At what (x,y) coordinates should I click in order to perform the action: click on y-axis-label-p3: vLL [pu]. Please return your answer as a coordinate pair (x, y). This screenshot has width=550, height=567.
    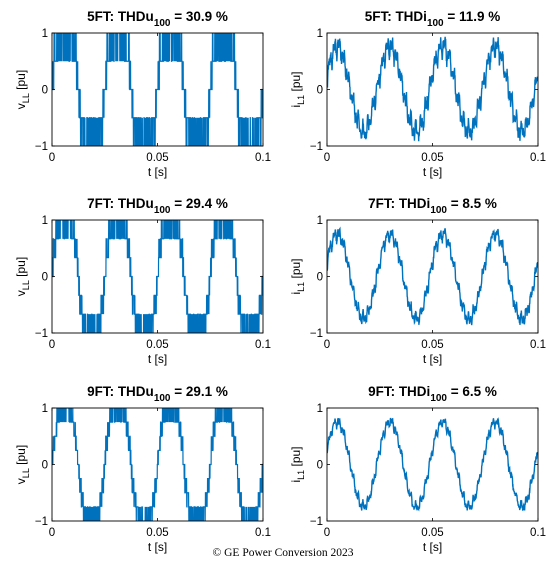
    Looking at the image, I should click on (22, 276).